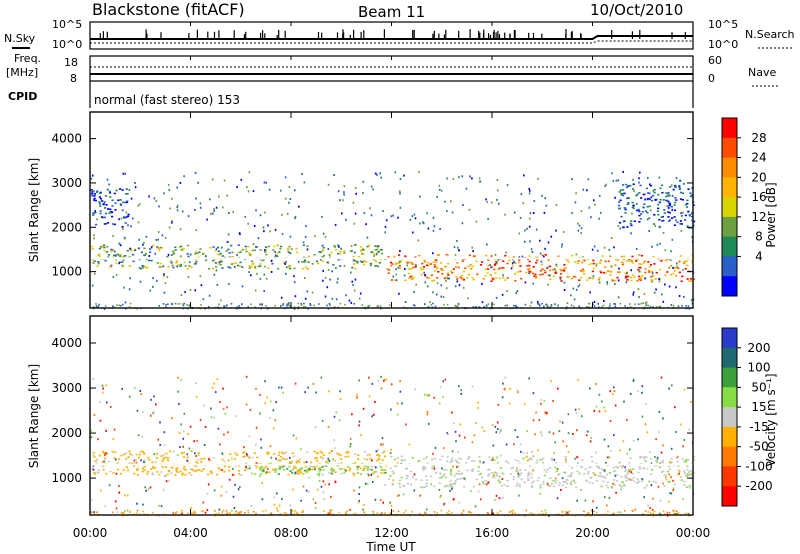  I want to click on colorbar-swatch, so click(729, 358).